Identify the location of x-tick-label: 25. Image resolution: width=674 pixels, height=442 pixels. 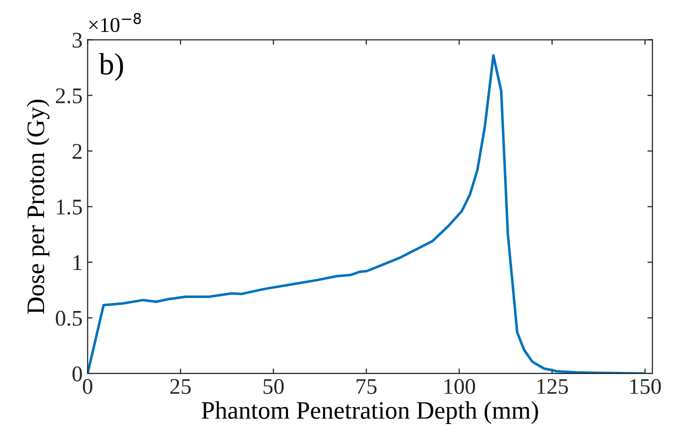
(180, 386).